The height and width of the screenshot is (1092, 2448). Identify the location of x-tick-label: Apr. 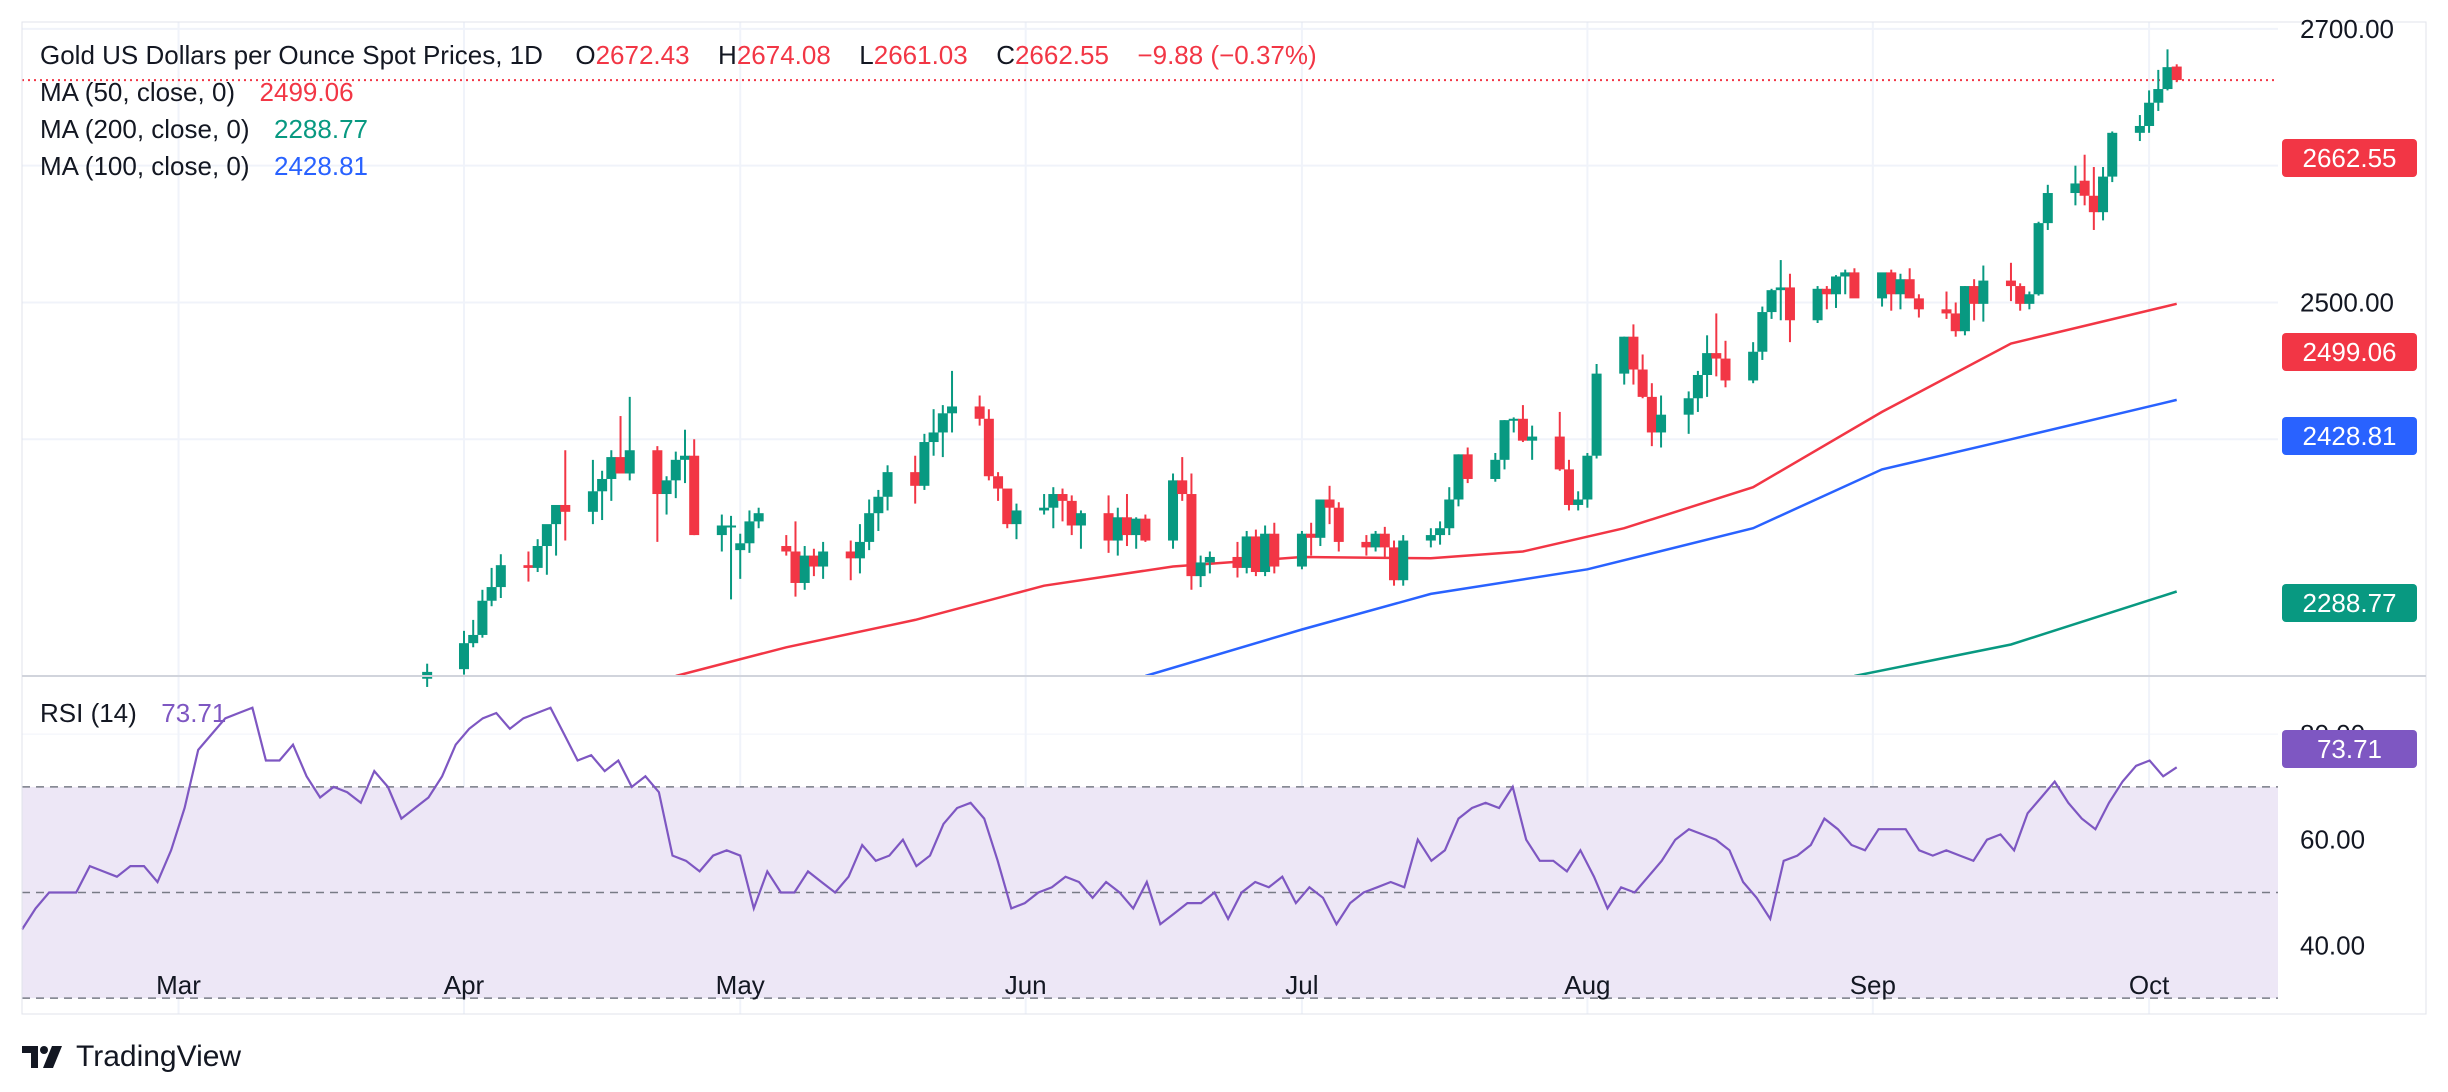
(464, 985).